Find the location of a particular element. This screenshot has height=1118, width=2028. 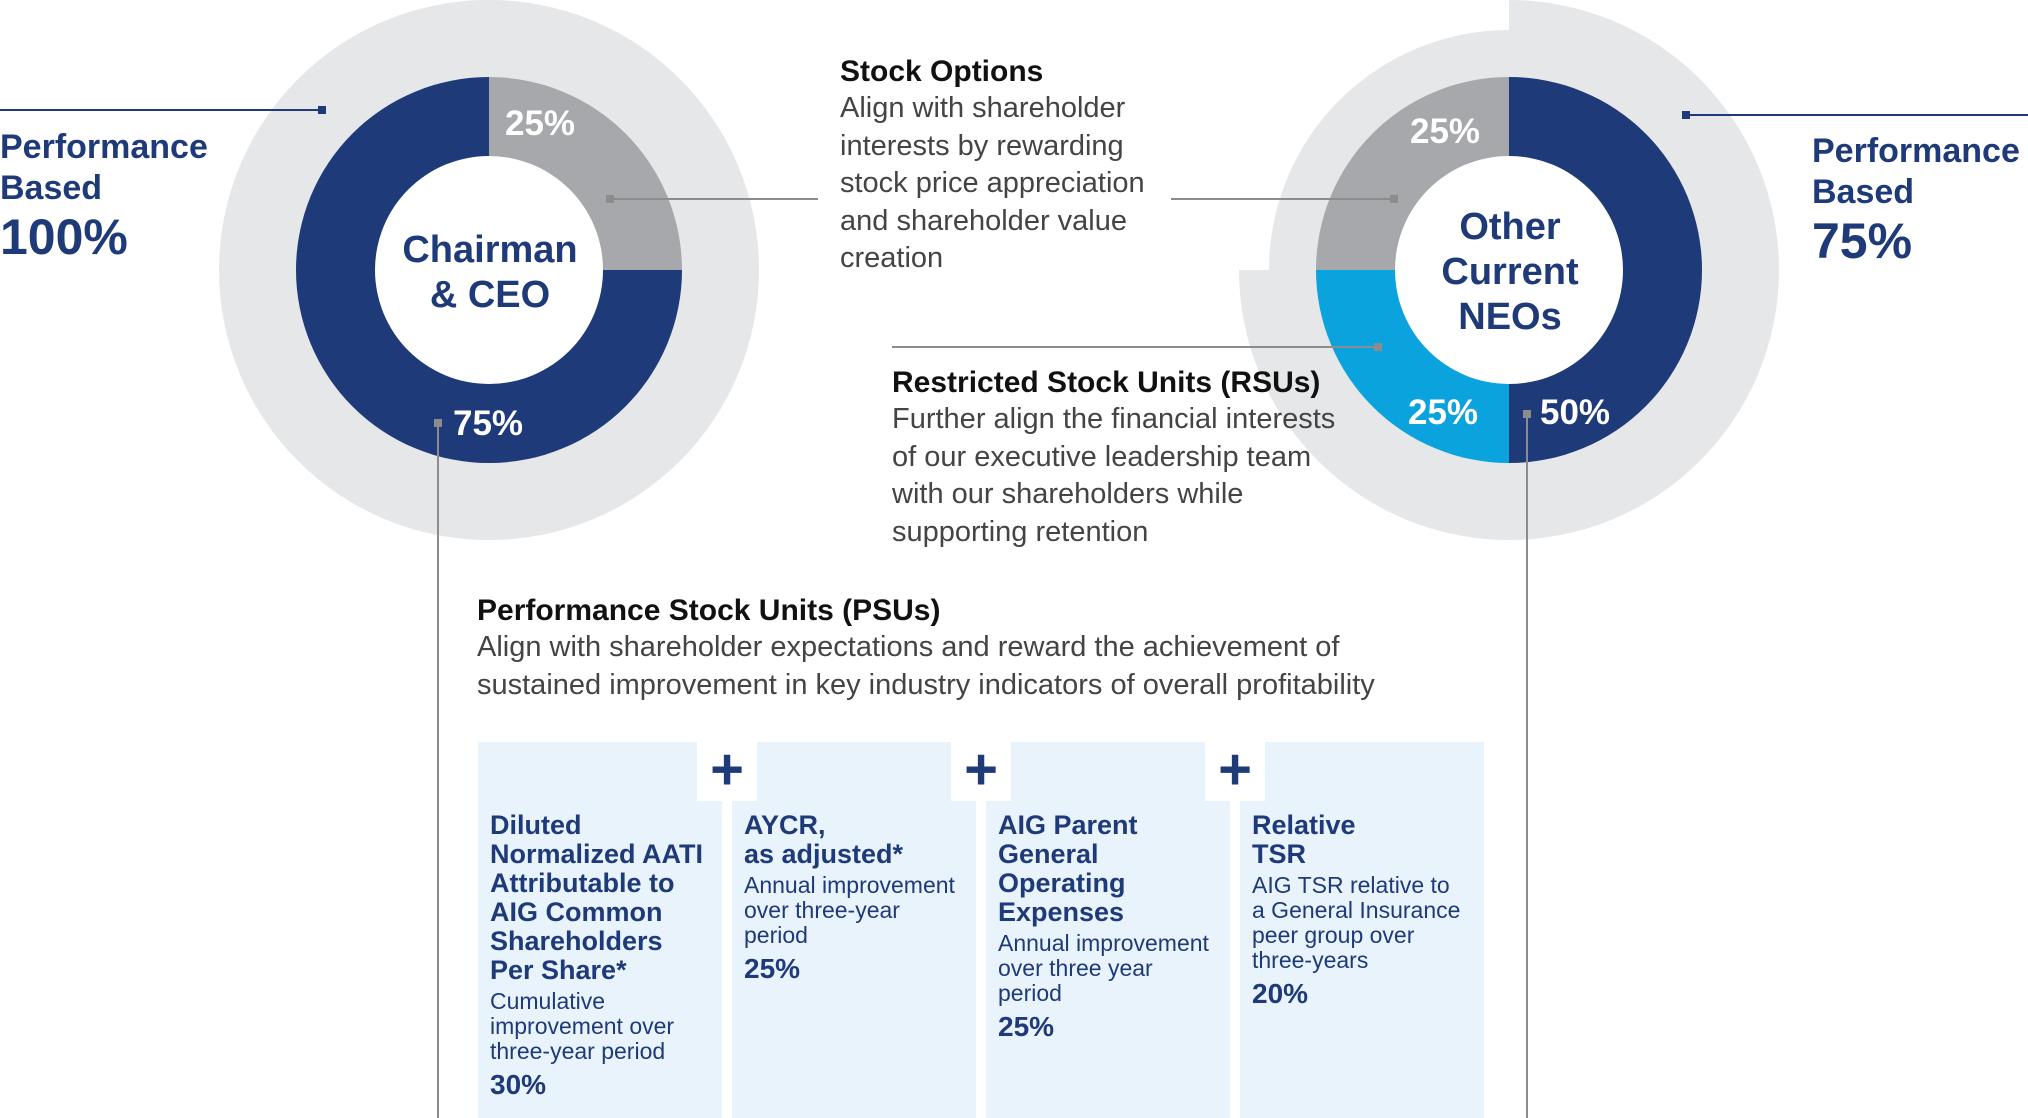

metric-desc-line: AIG TSR relative to is located at coordinates (1351, 885).